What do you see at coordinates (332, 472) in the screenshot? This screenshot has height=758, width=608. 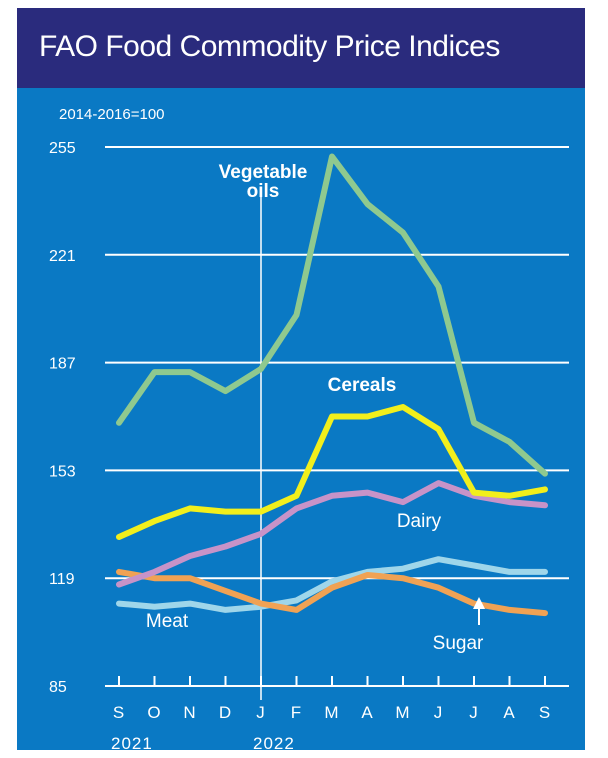 I see `series-line-cereals` at bounding box center [332, 472].